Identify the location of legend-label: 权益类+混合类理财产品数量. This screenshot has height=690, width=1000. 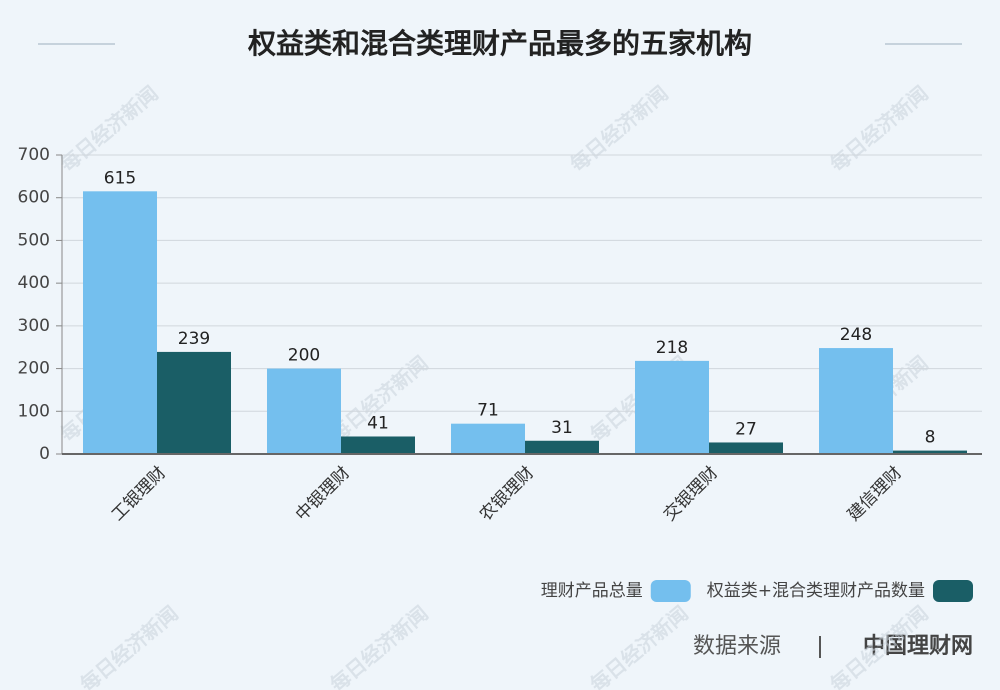
(816, 591).